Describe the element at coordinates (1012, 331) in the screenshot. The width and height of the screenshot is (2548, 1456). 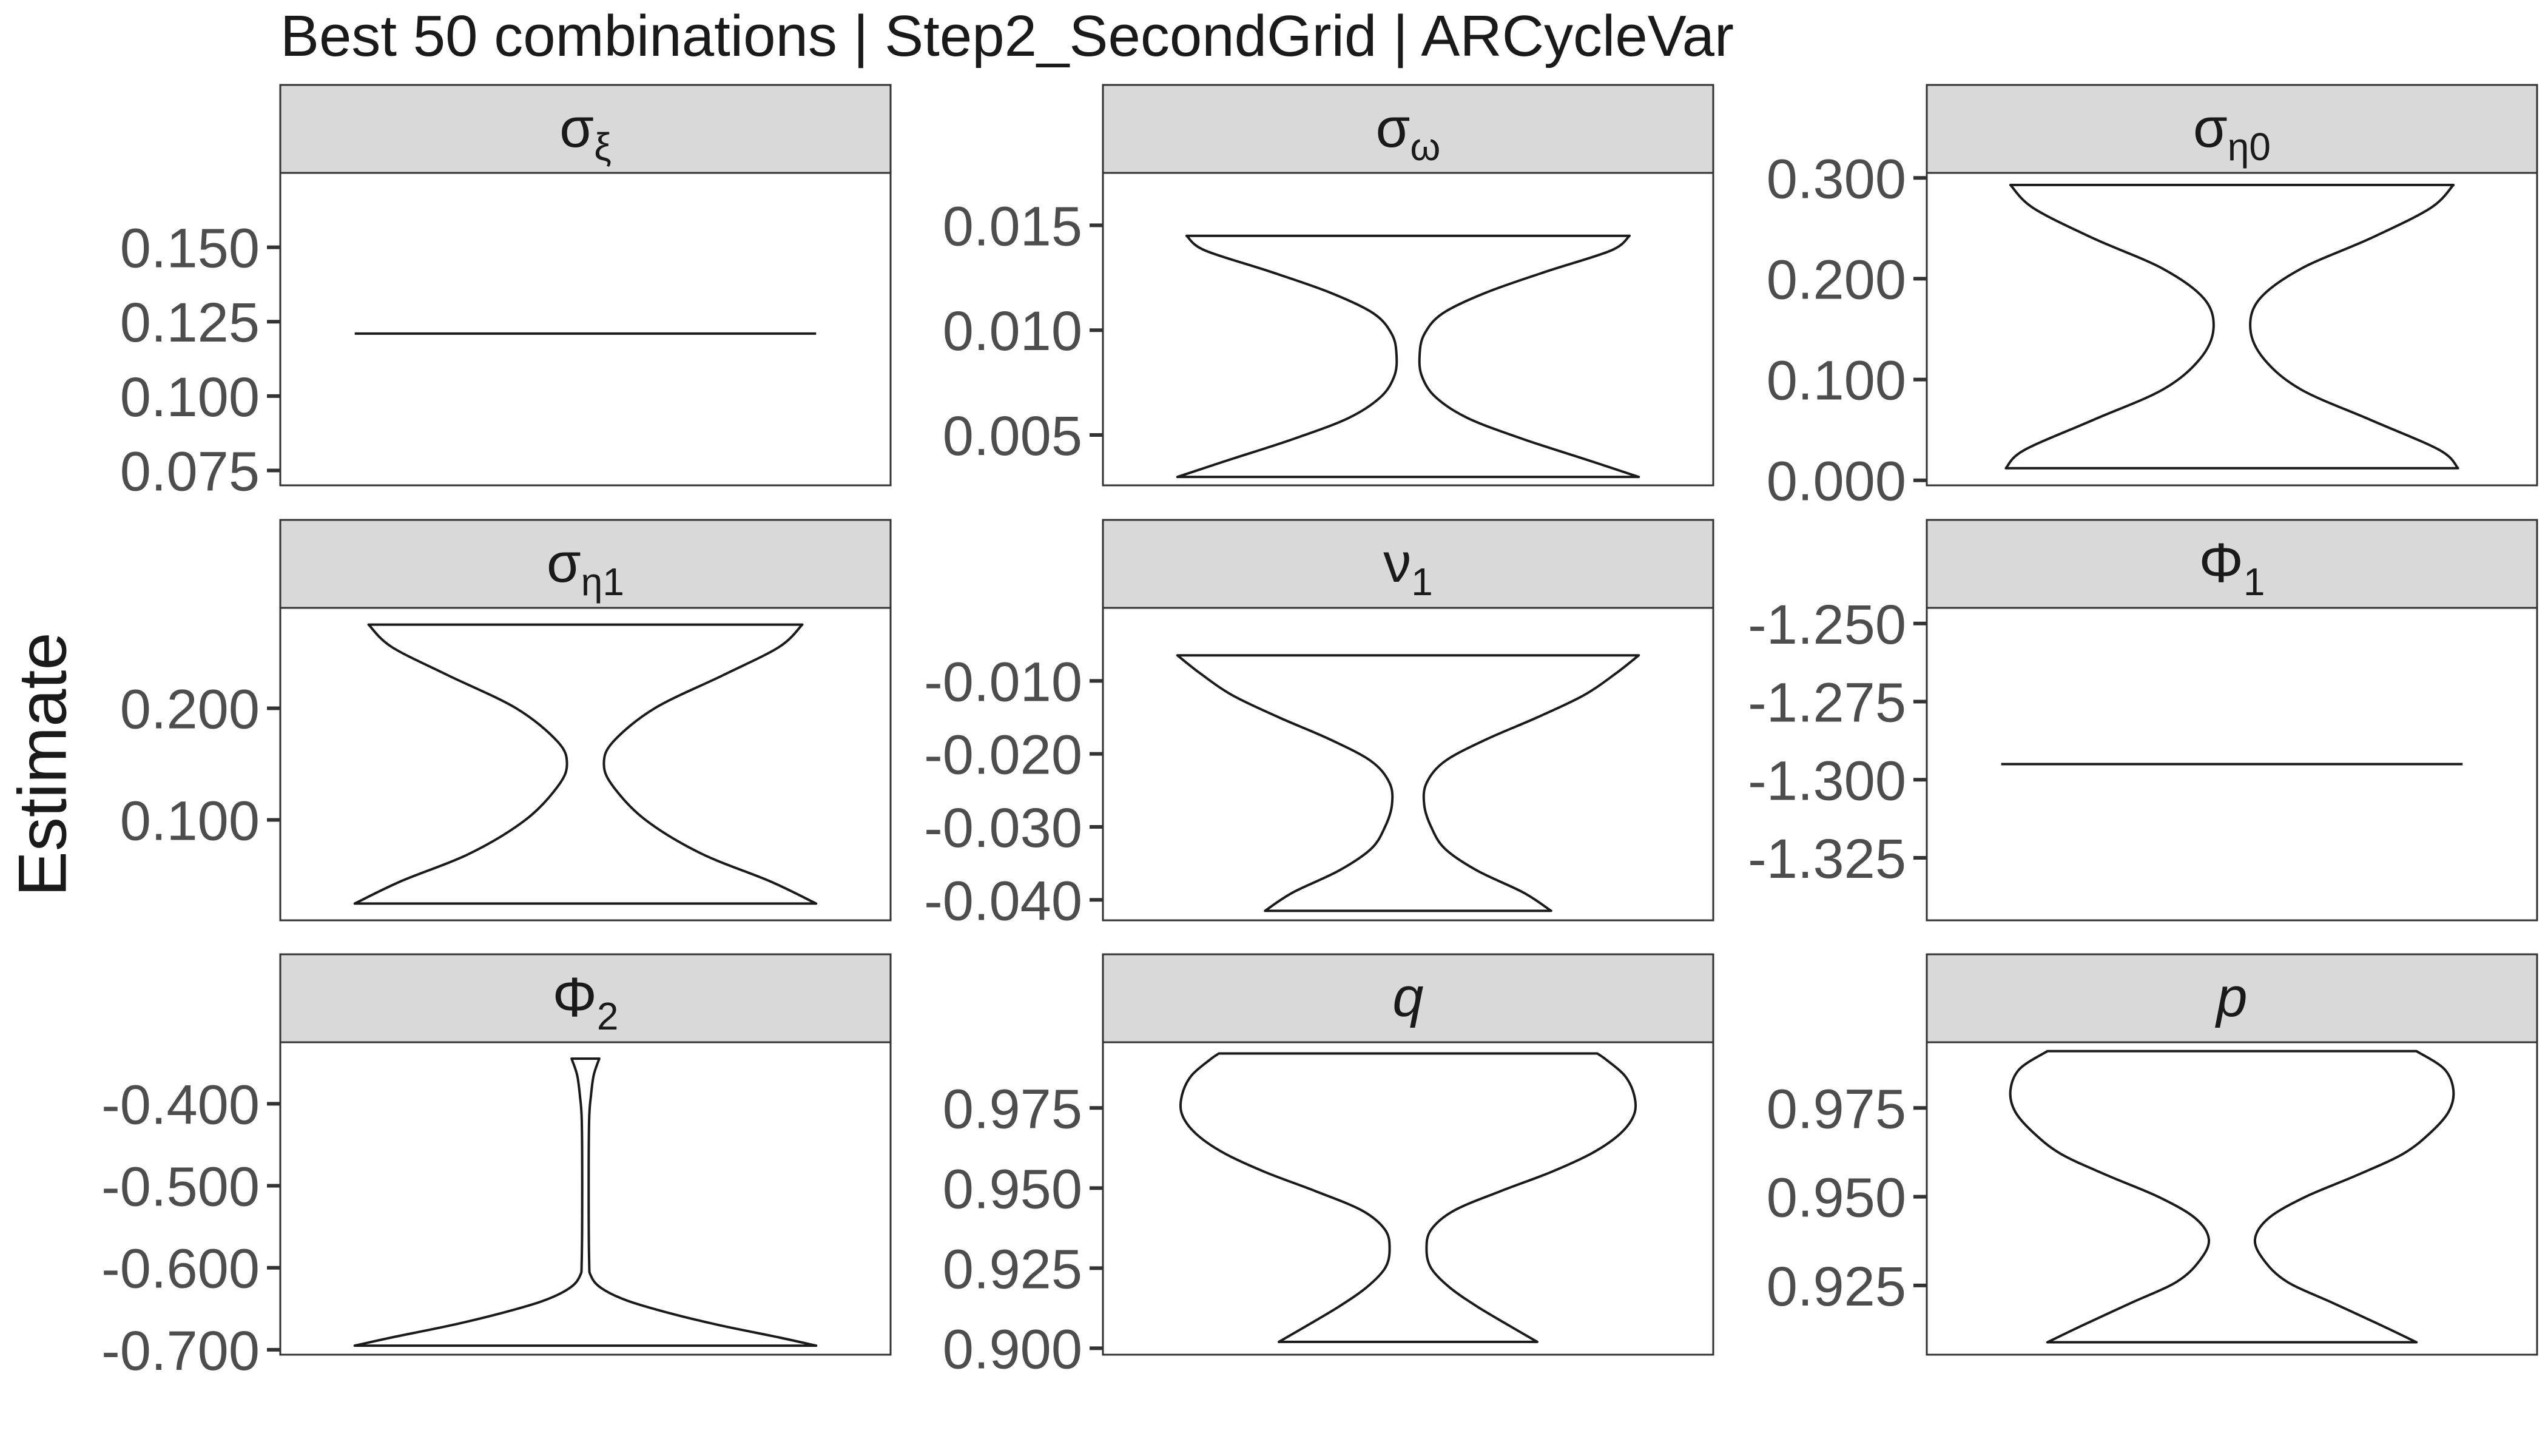
I see `y-tick-label-2-2: 0.010` at that location.